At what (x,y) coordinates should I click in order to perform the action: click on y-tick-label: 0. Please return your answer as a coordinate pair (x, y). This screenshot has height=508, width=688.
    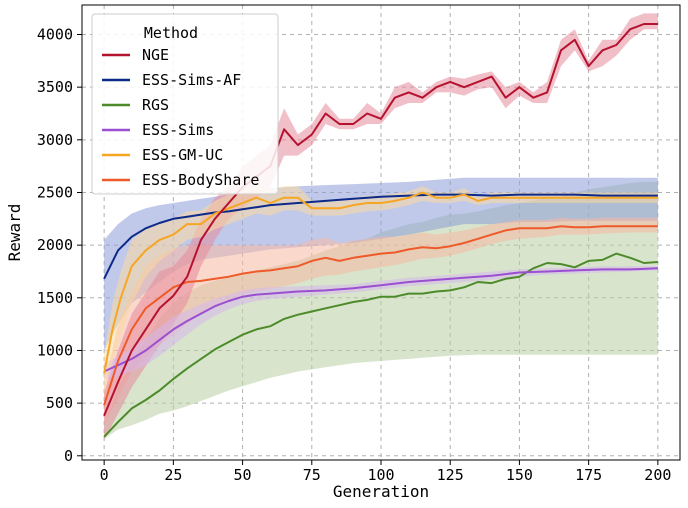
    Looking at the image, I should click on (68, 456).